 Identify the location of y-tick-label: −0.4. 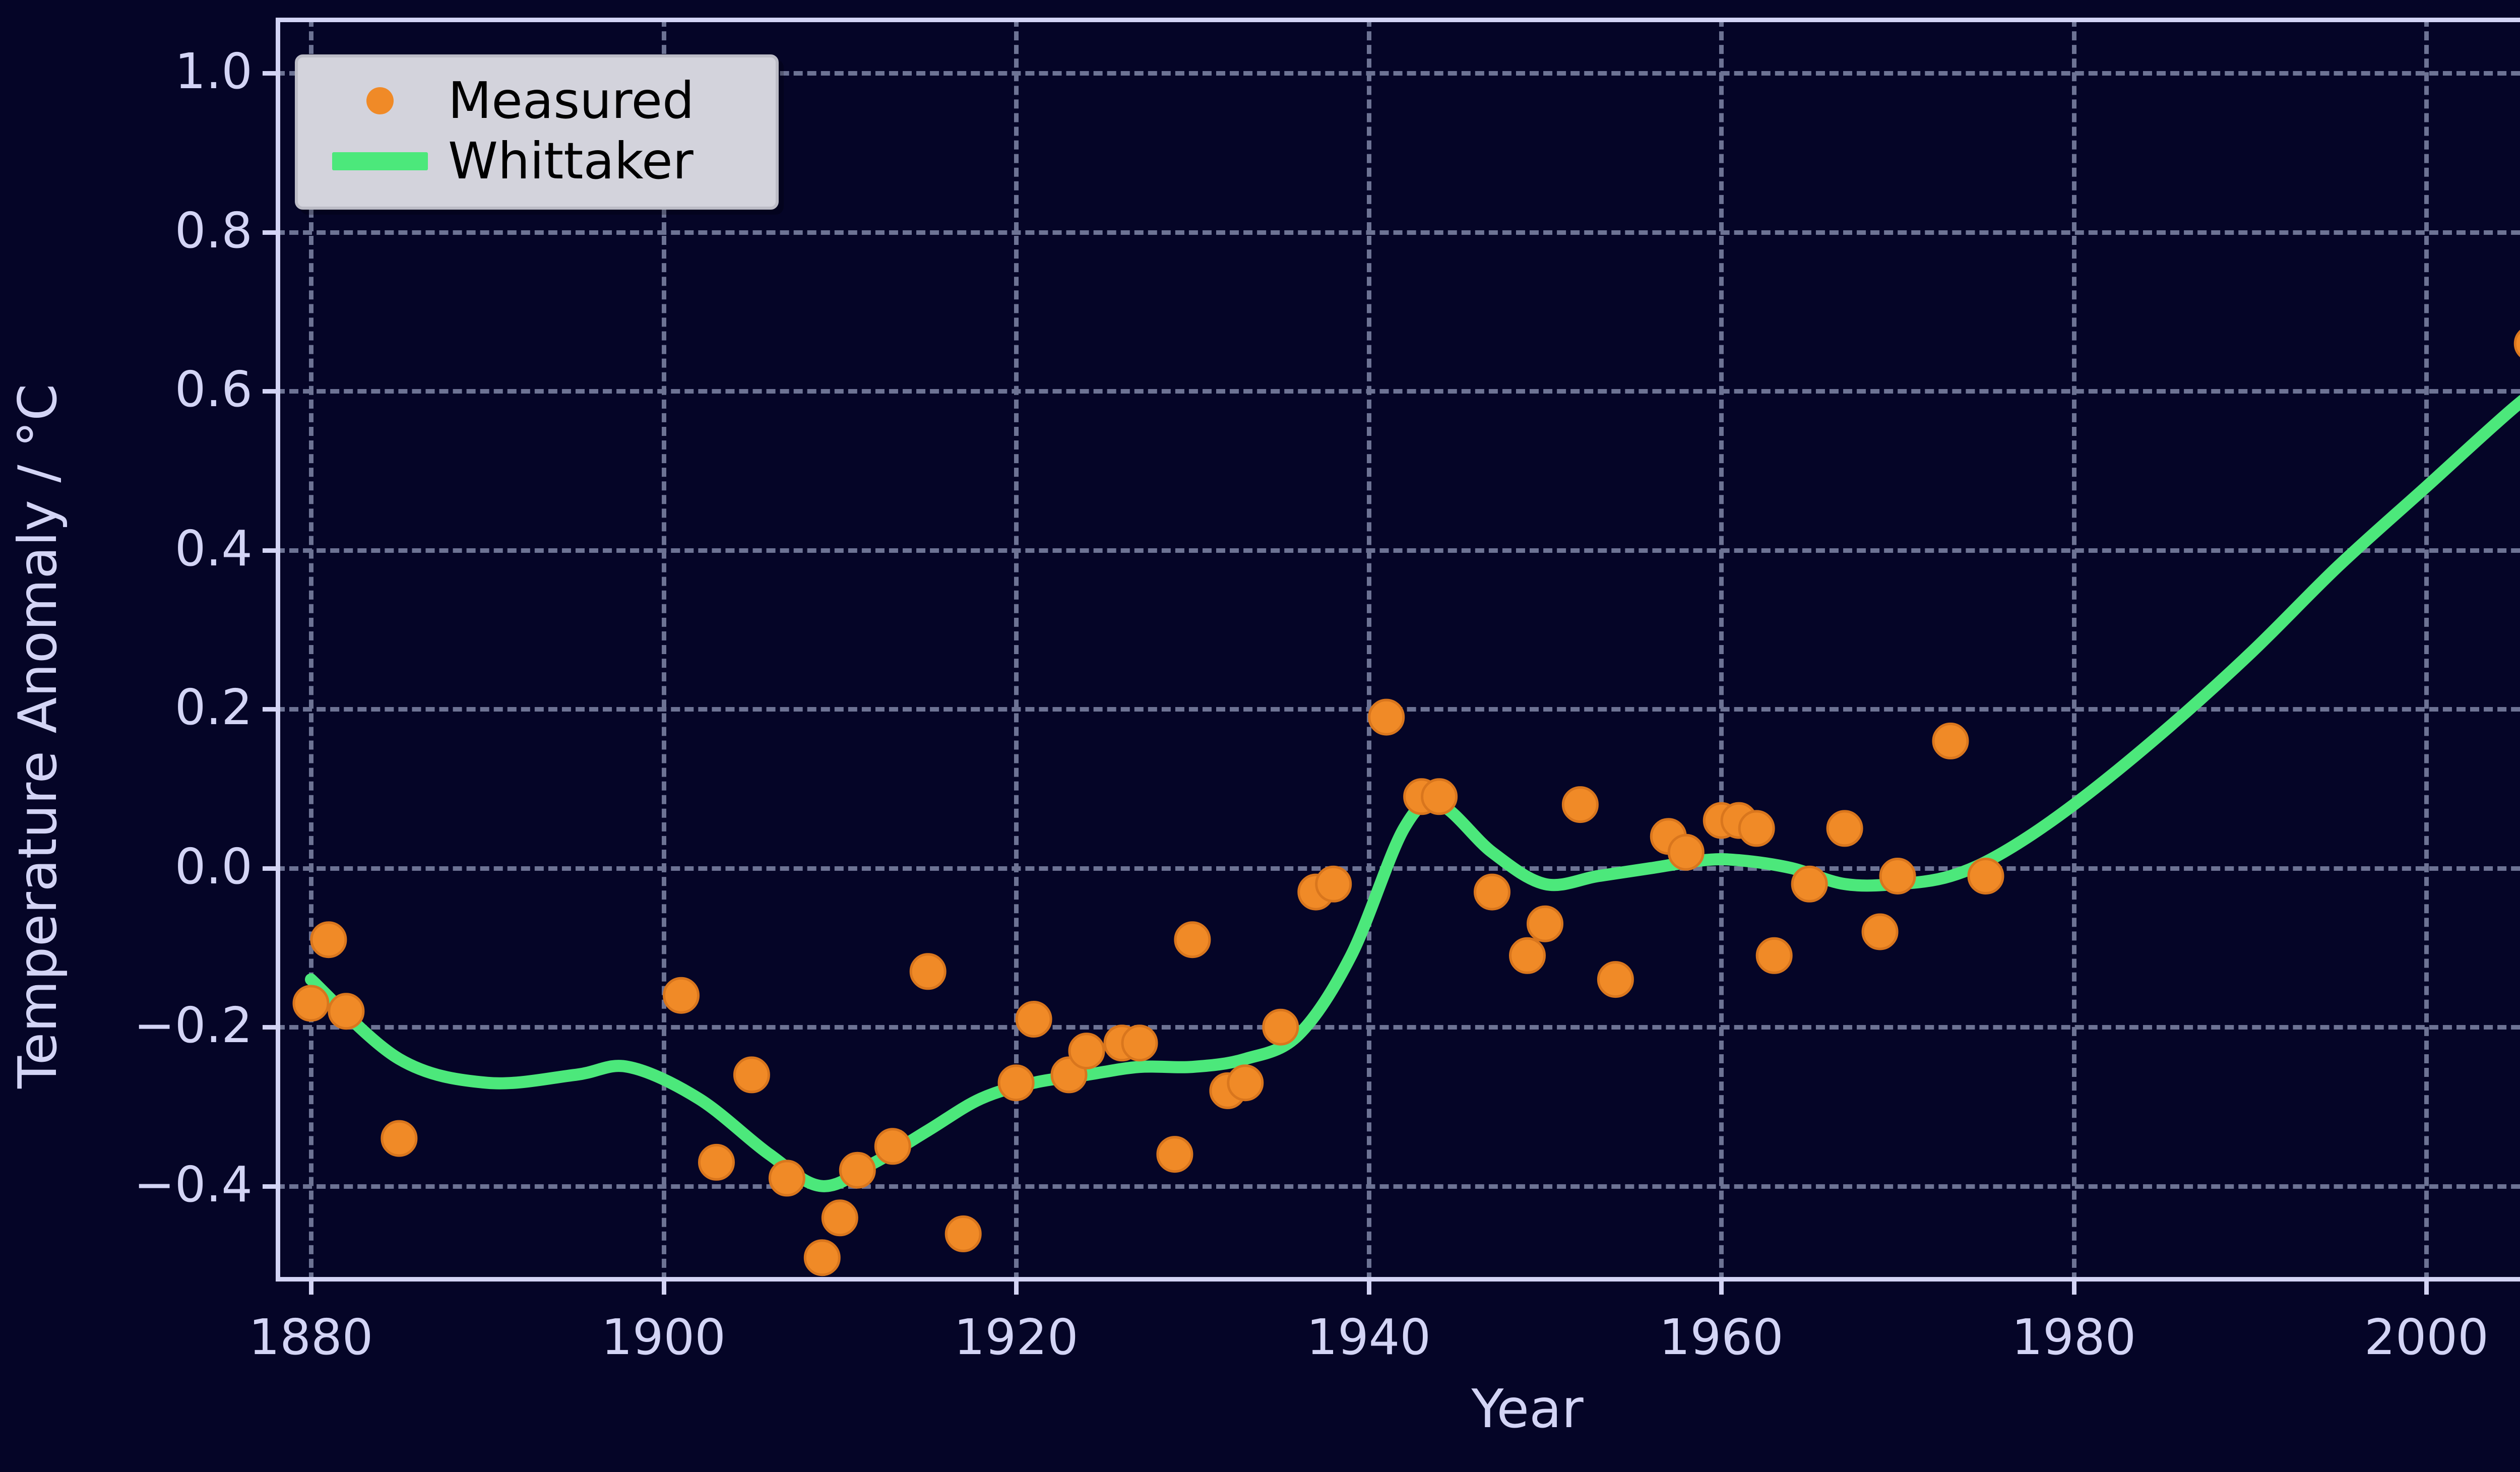
(193, 1184).